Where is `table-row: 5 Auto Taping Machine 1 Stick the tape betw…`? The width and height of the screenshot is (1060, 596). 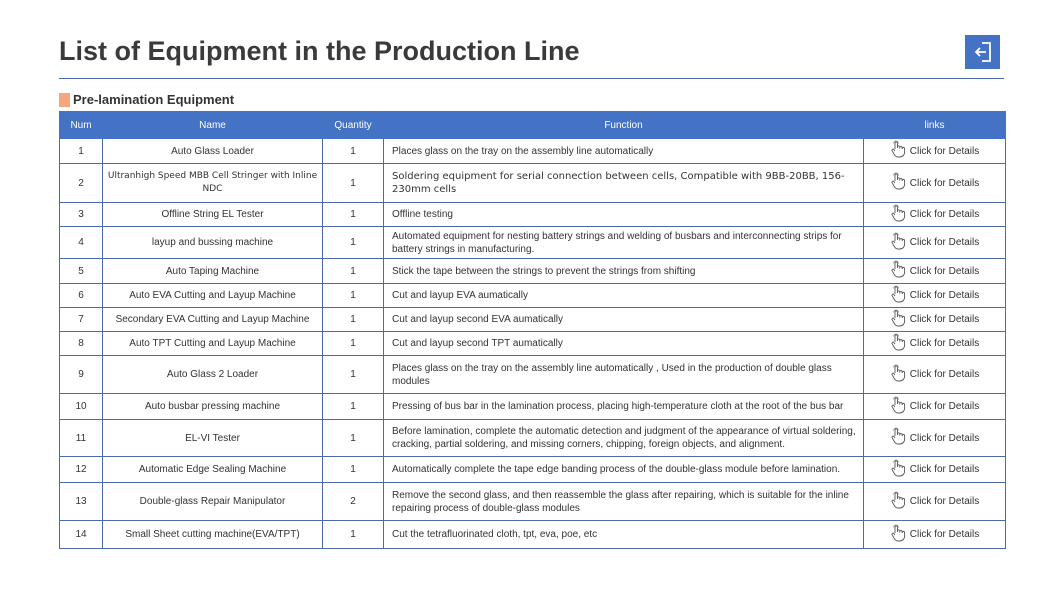
table-row: 5 Auto Taping Machine 1 Stick the tape betw… is located at coordinates (532, 271).